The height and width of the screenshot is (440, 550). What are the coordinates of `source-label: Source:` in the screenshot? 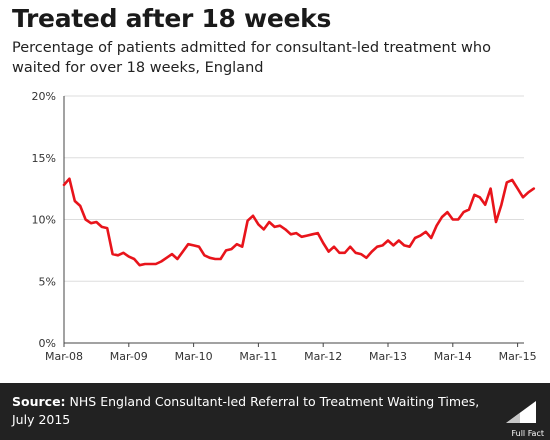 It's located at (39, 401).